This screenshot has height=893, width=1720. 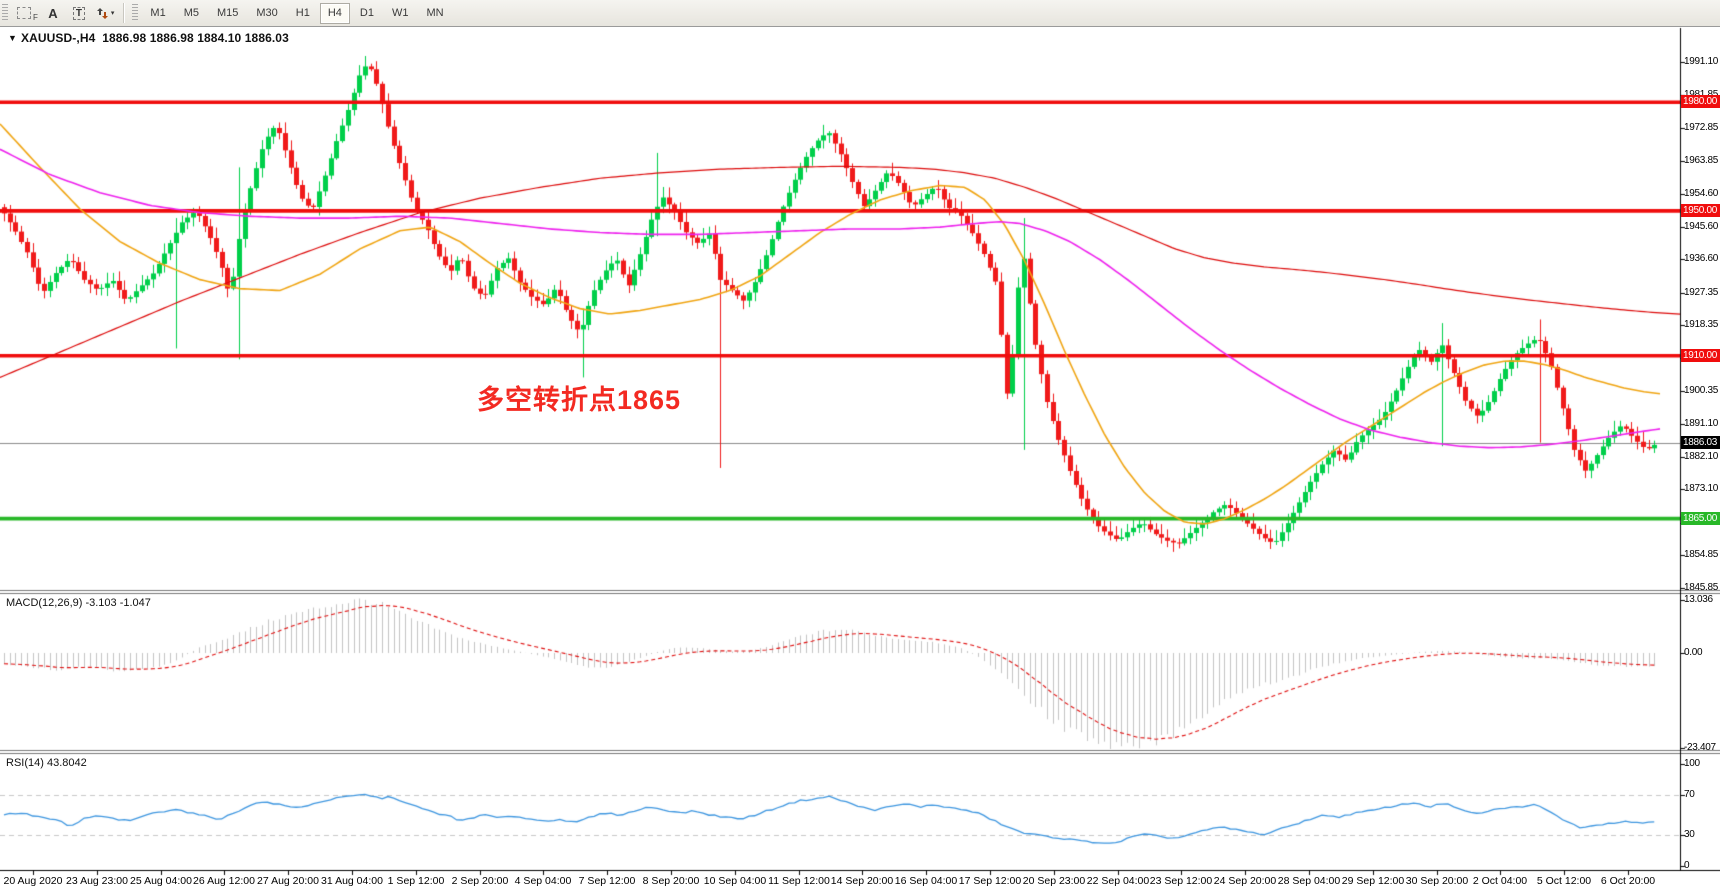 What do you see at coordinates (1701, 456) in the screenshot?
I see `price-tick-label: 1882.10` at bounding box center [1701, 456].